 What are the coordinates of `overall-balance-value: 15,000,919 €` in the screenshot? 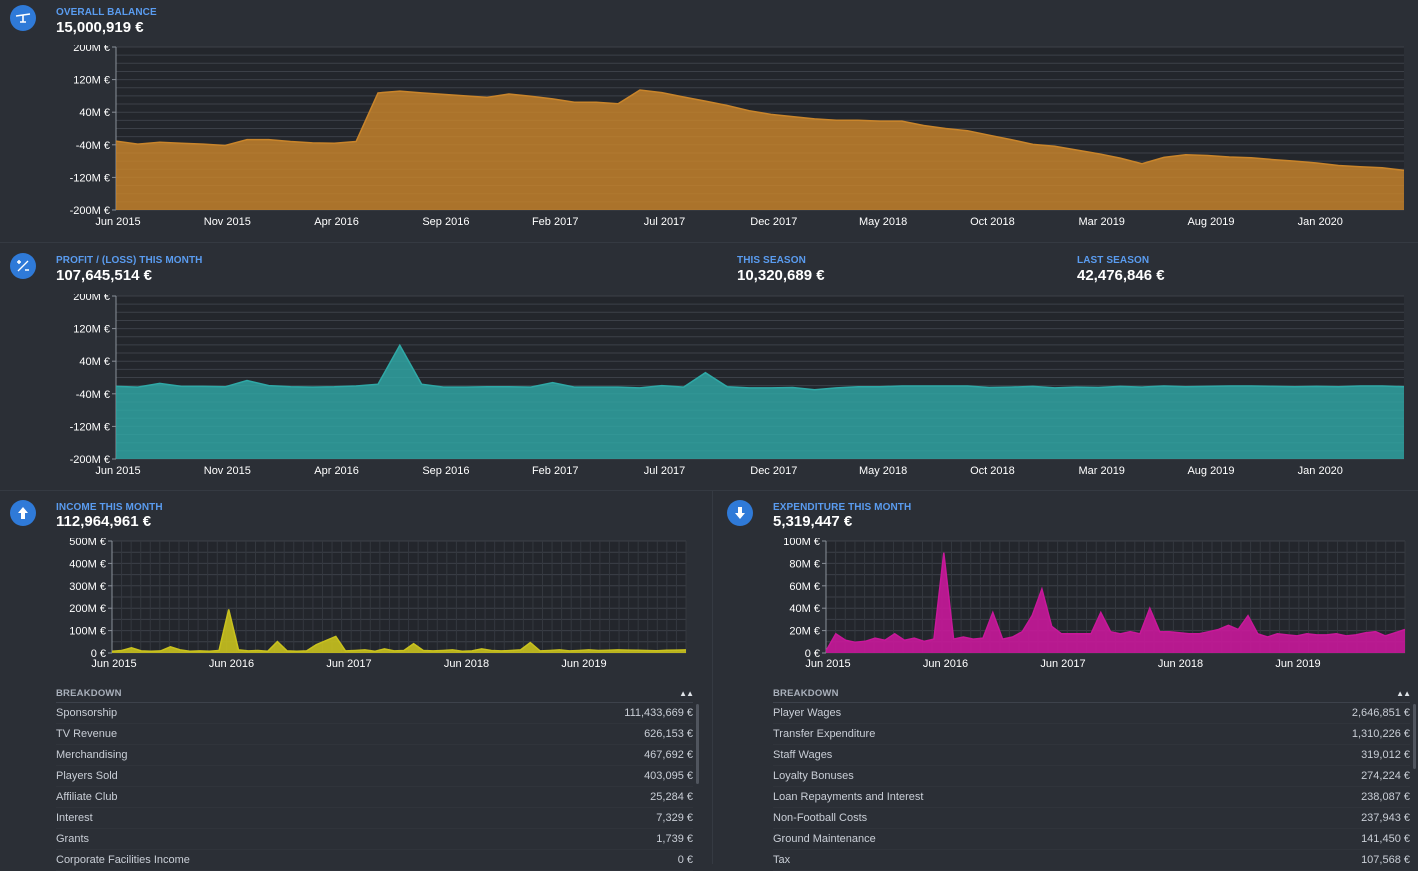 It's located at (100, 27).